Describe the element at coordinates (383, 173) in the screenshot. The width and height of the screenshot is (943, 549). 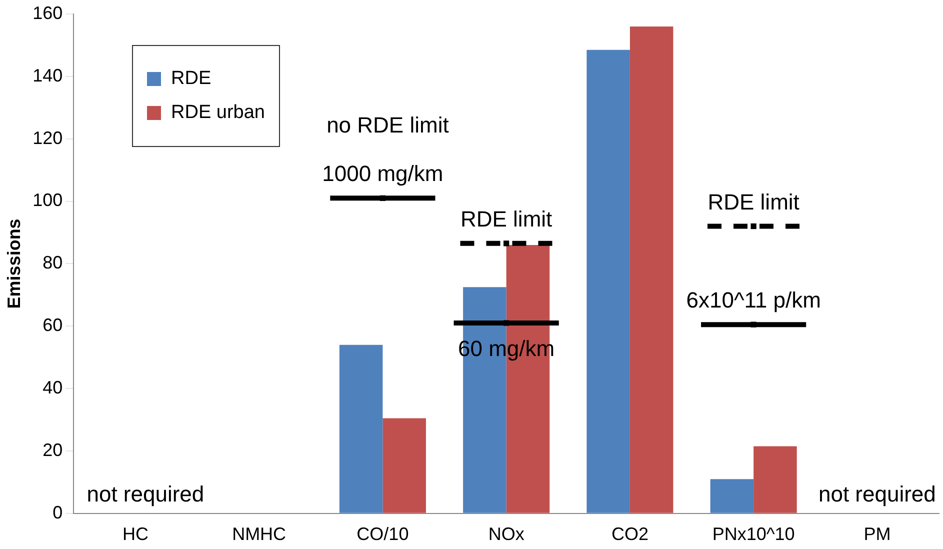
I see `annotation: 1000 mg/km` at that location.